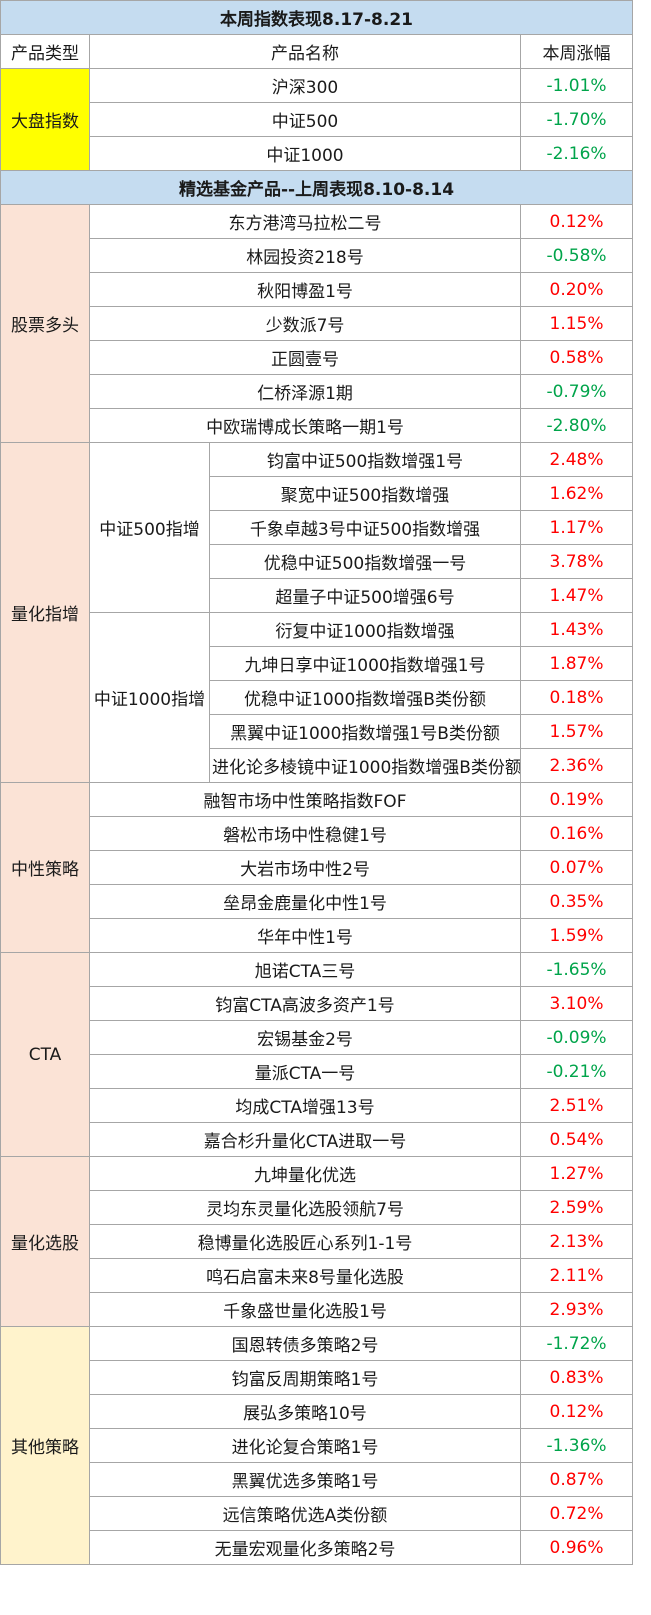 The image size is (651, 1615). Describe the element at coordinates (305, 1037) in the screenshot. I see `product-name: 宏锡基金2号` at that location.